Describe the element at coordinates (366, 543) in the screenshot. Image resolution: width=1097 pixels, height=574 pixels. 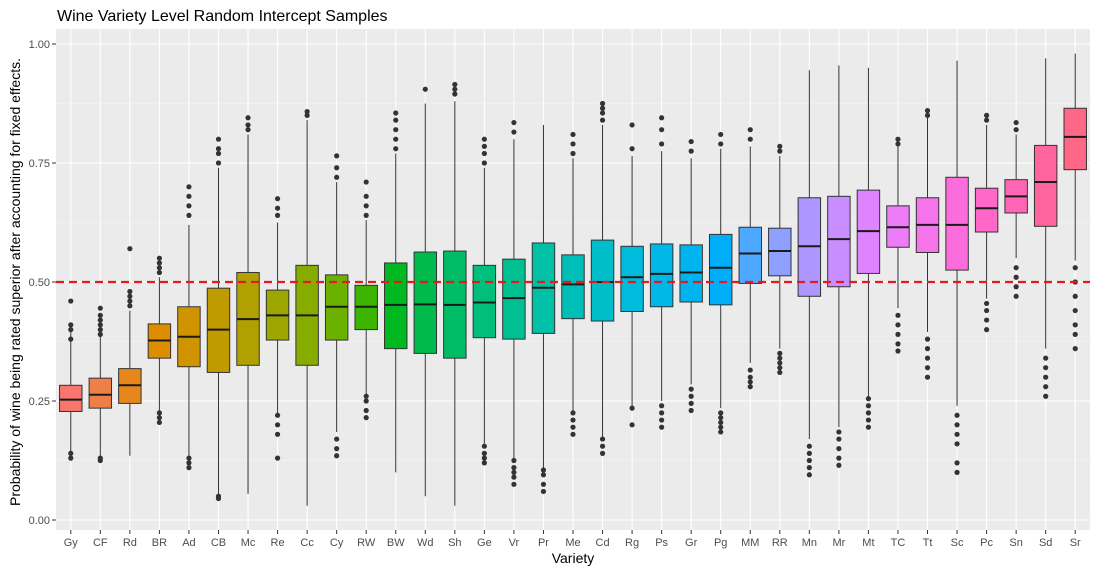
I see `x-tick-label: RW` at that location.